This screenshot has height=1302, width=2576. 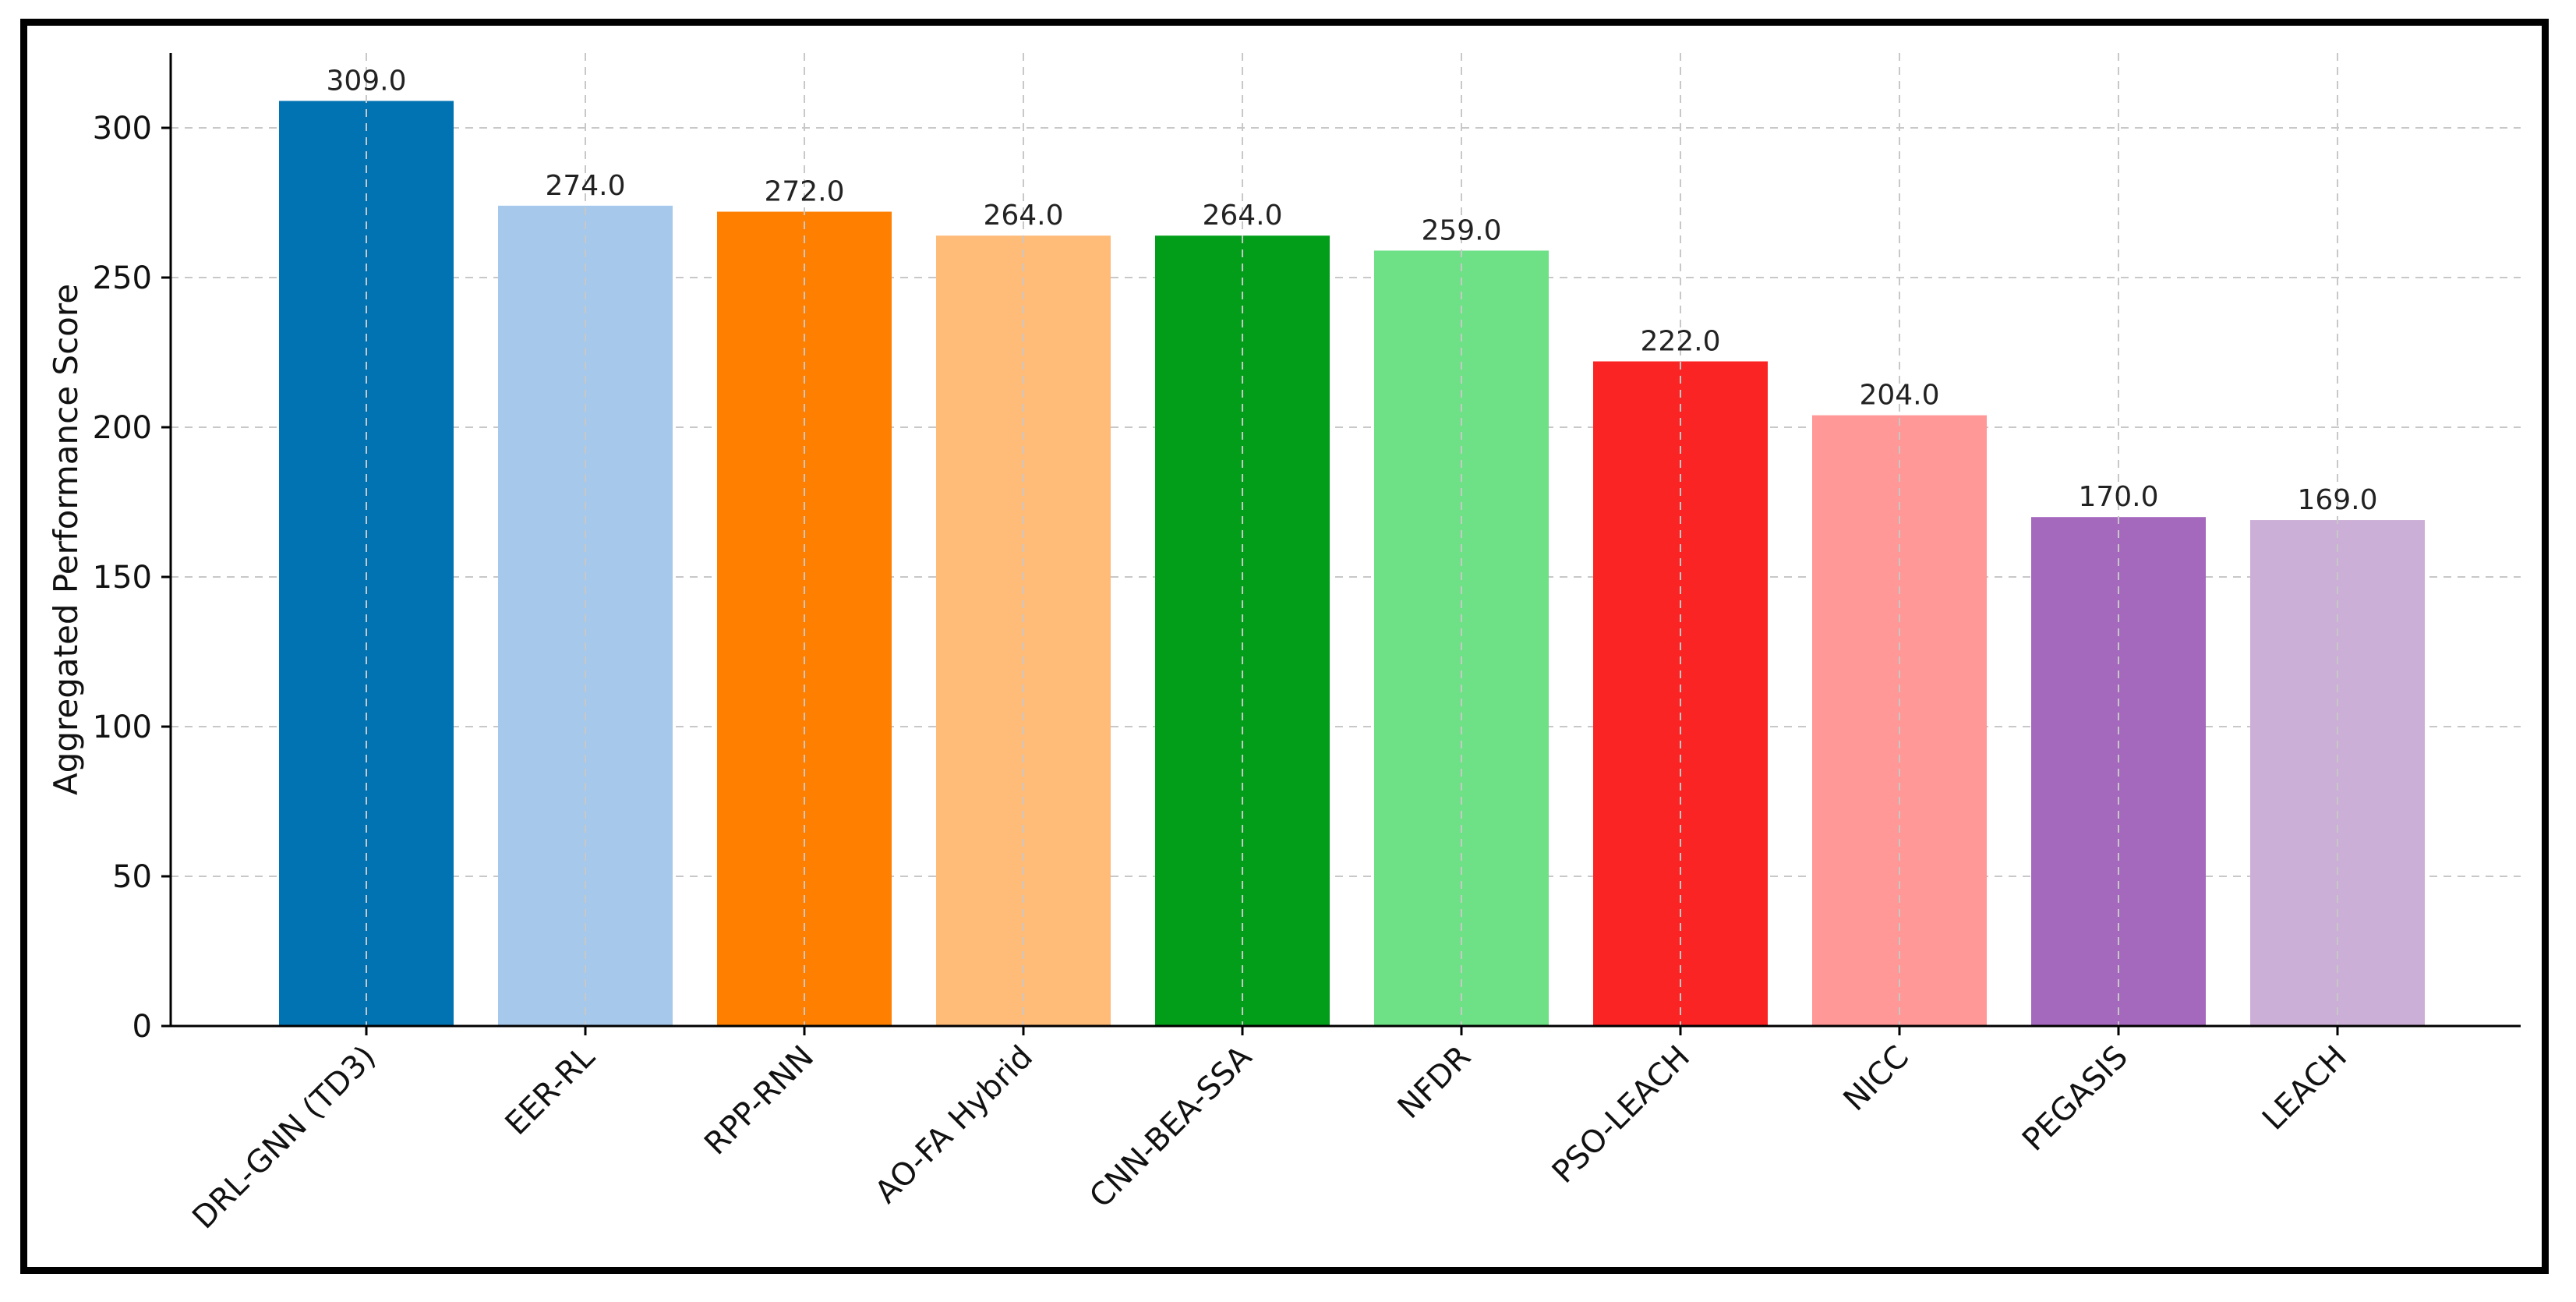 I want to click on x-tick-label: EER-RL, so click(x=550, y=1090).